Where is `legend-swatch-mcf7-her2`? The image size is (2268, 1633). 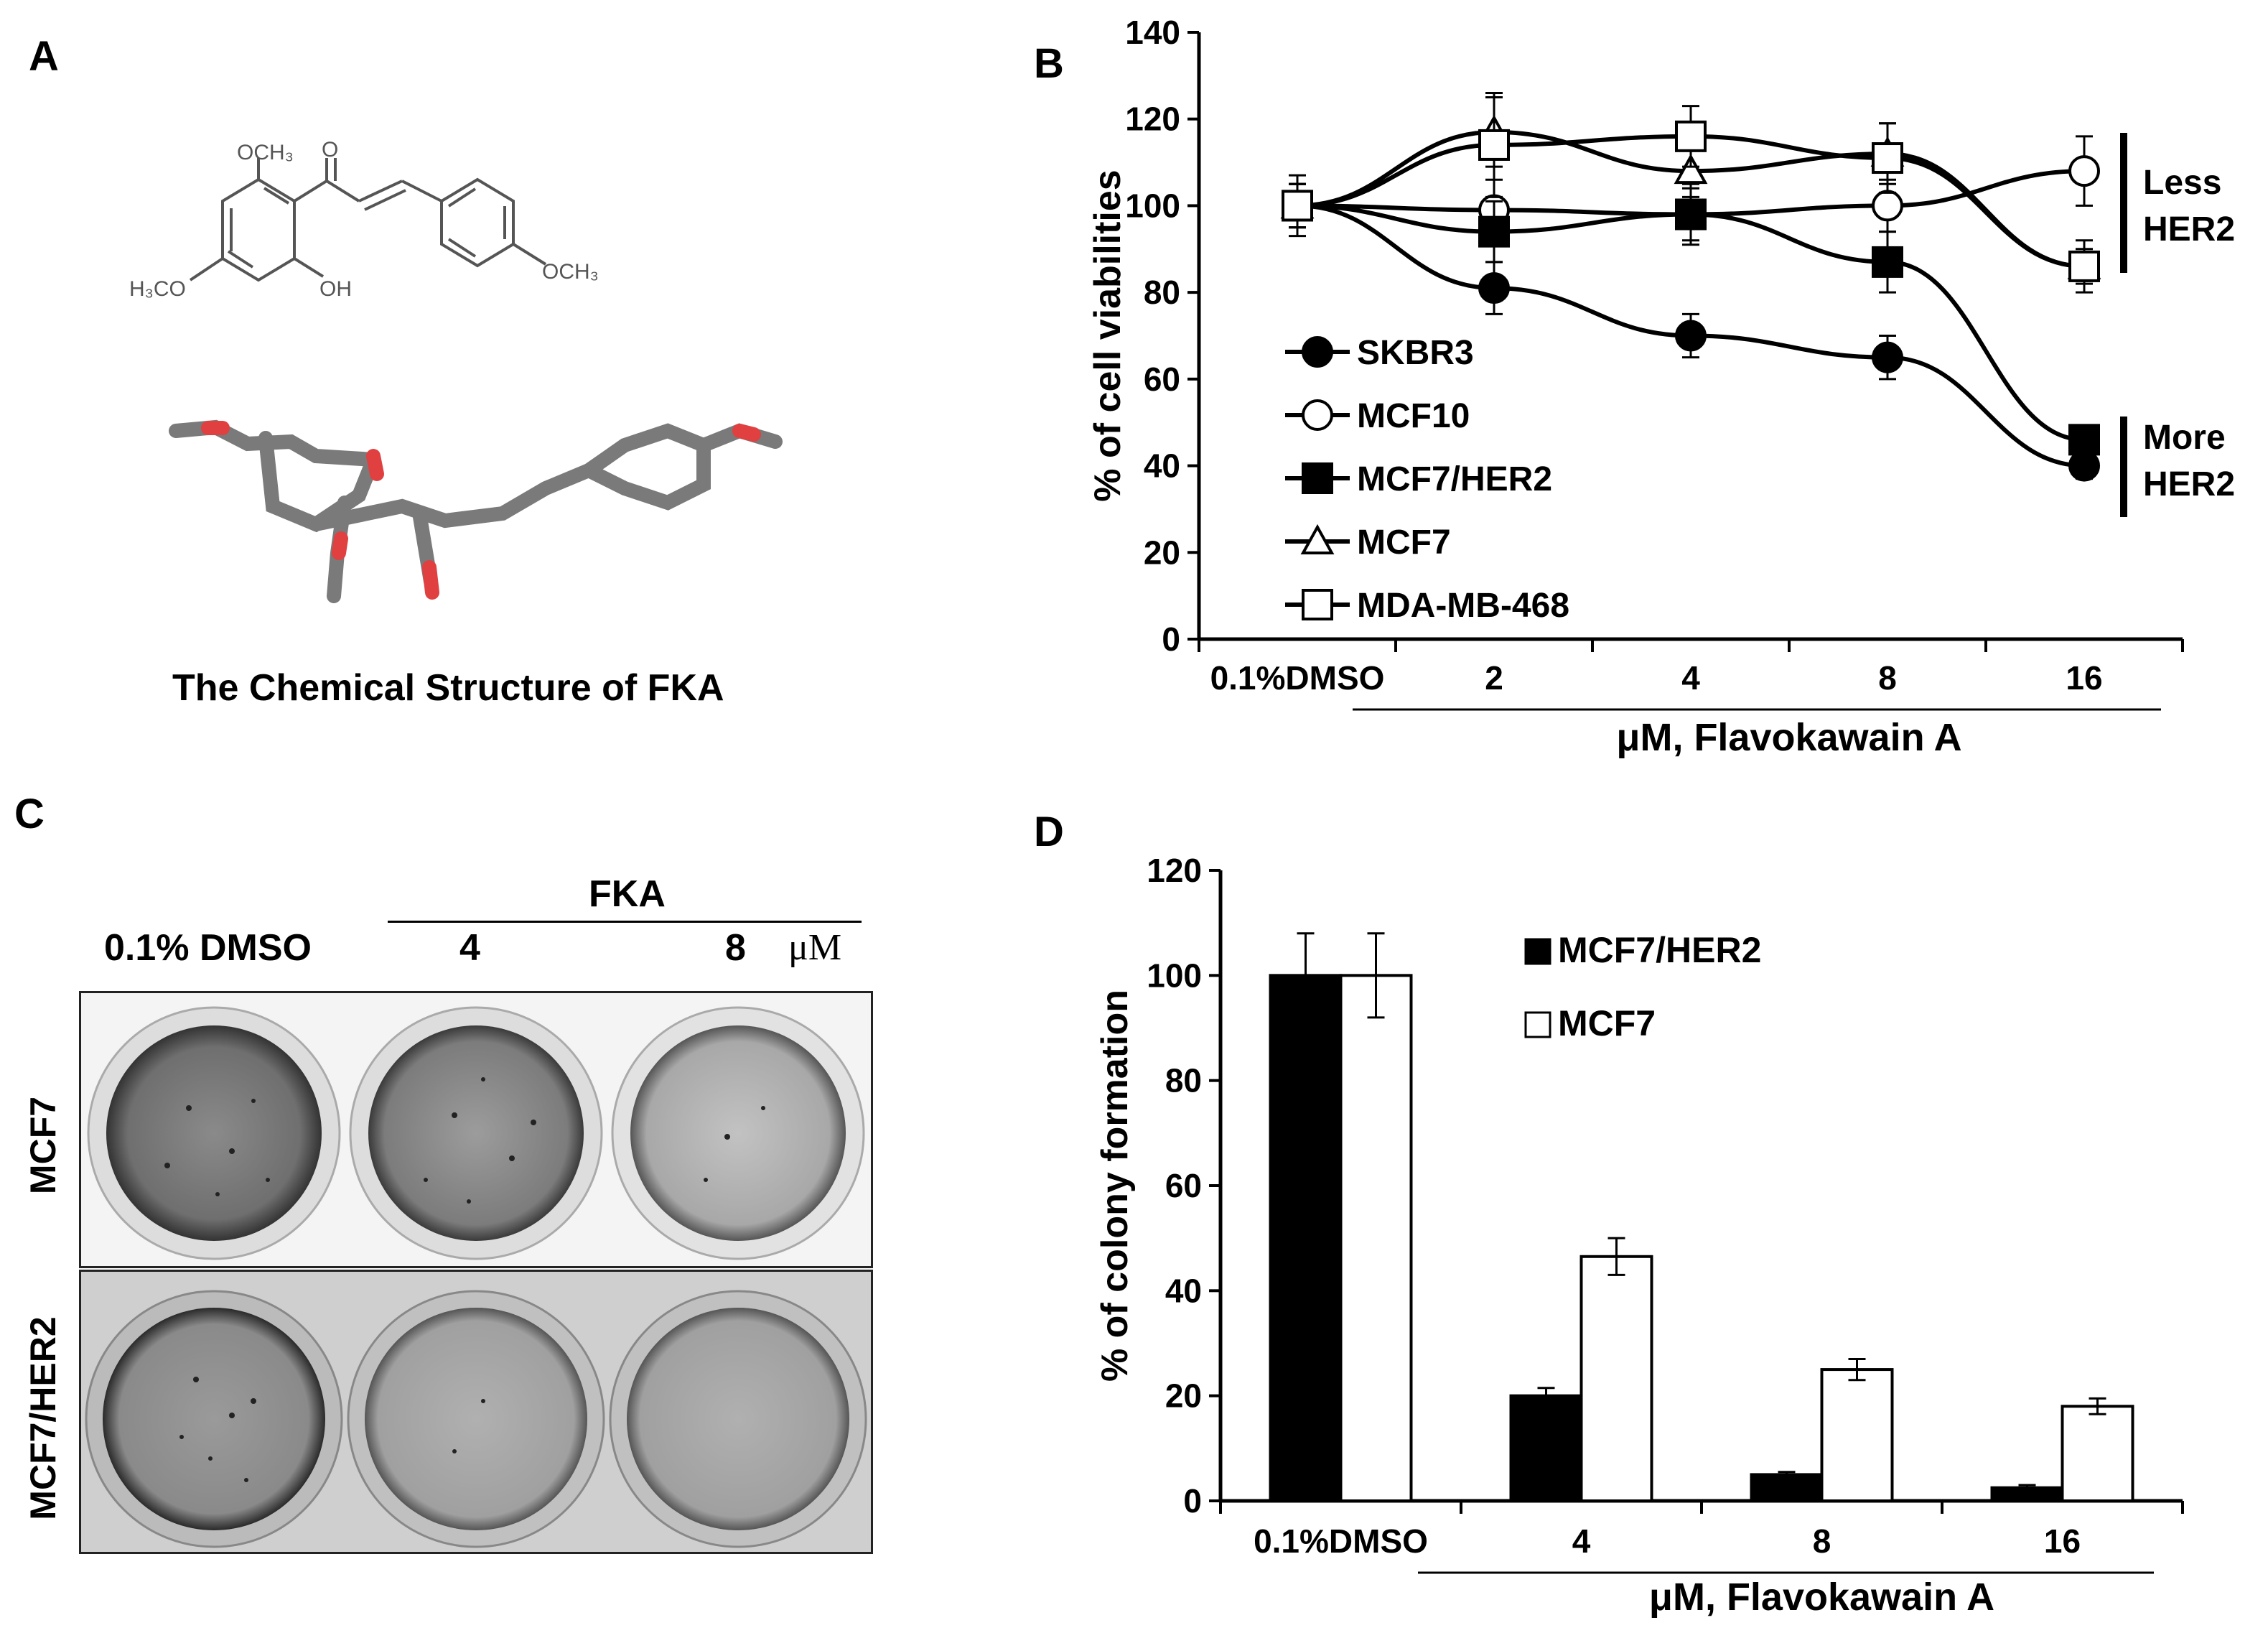 legend-swatch-mcf7-her2 is located at coordinates (1537, 951).